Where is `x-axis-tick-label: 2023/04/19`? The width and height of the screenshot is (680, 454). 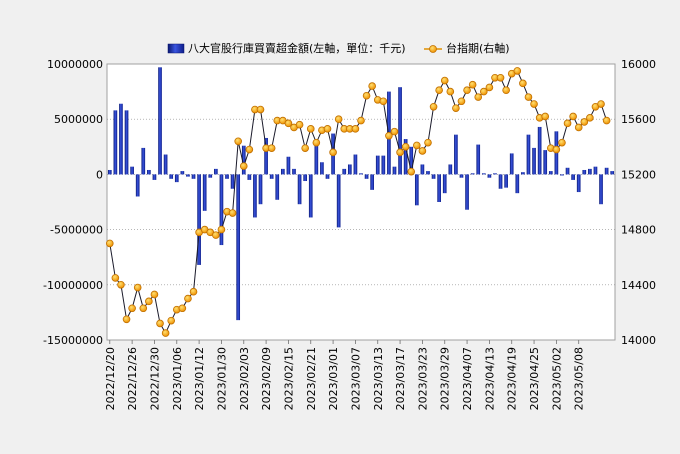
x-axis-tick-label: 2023/04/19 is located at coordinates (512, 378).